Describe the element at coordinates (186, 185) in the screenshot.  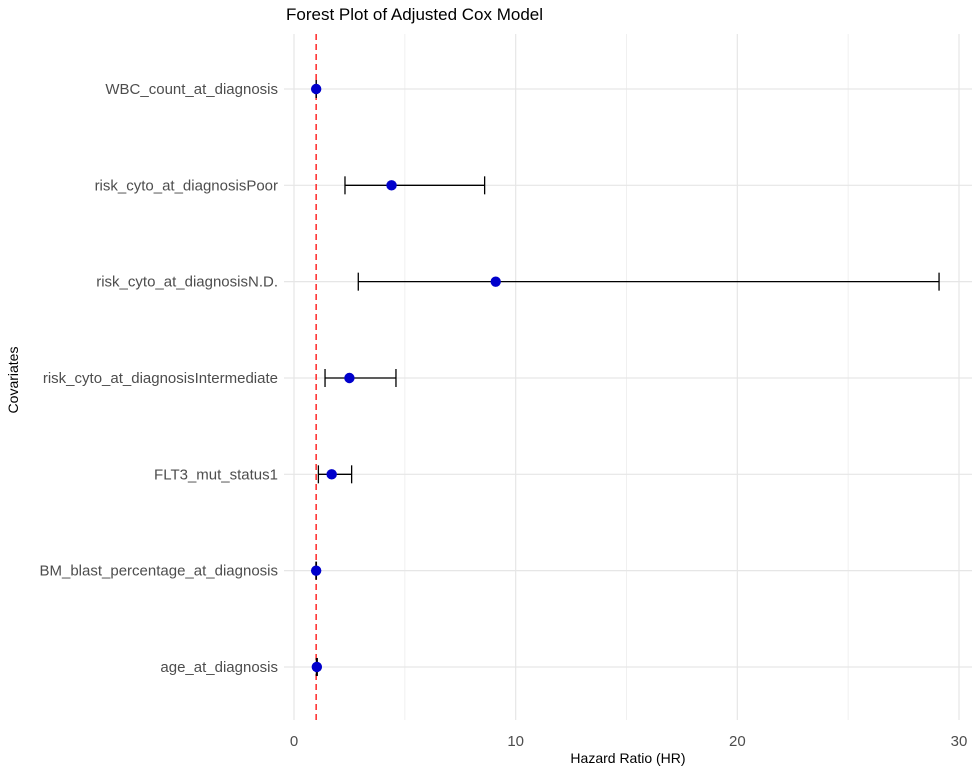
I see `covariate-label: risk_cyto_at_diagnosisPoor` at that location.